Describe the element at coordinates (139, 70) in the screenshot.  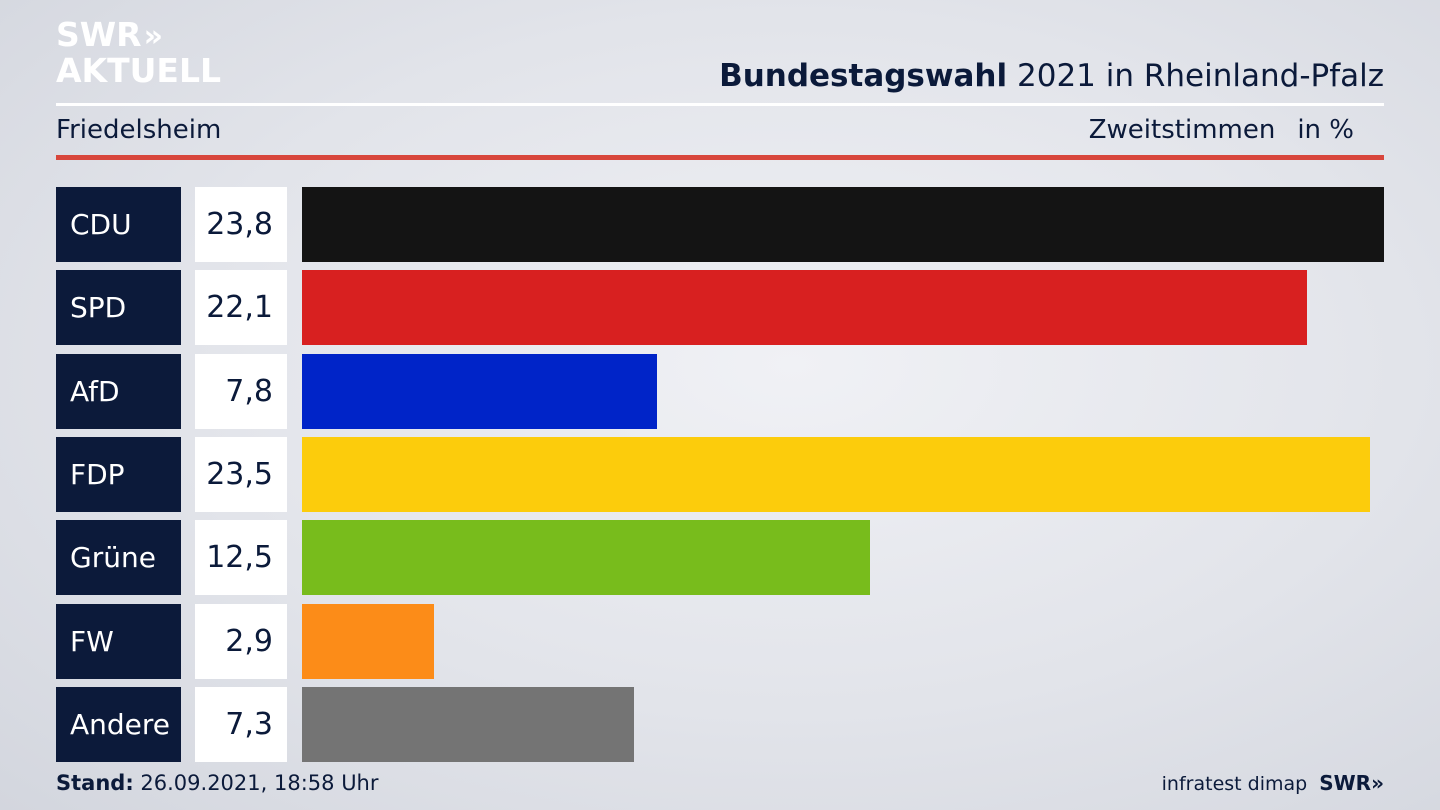
I see `logo-line2: AKTUELL` at that location.